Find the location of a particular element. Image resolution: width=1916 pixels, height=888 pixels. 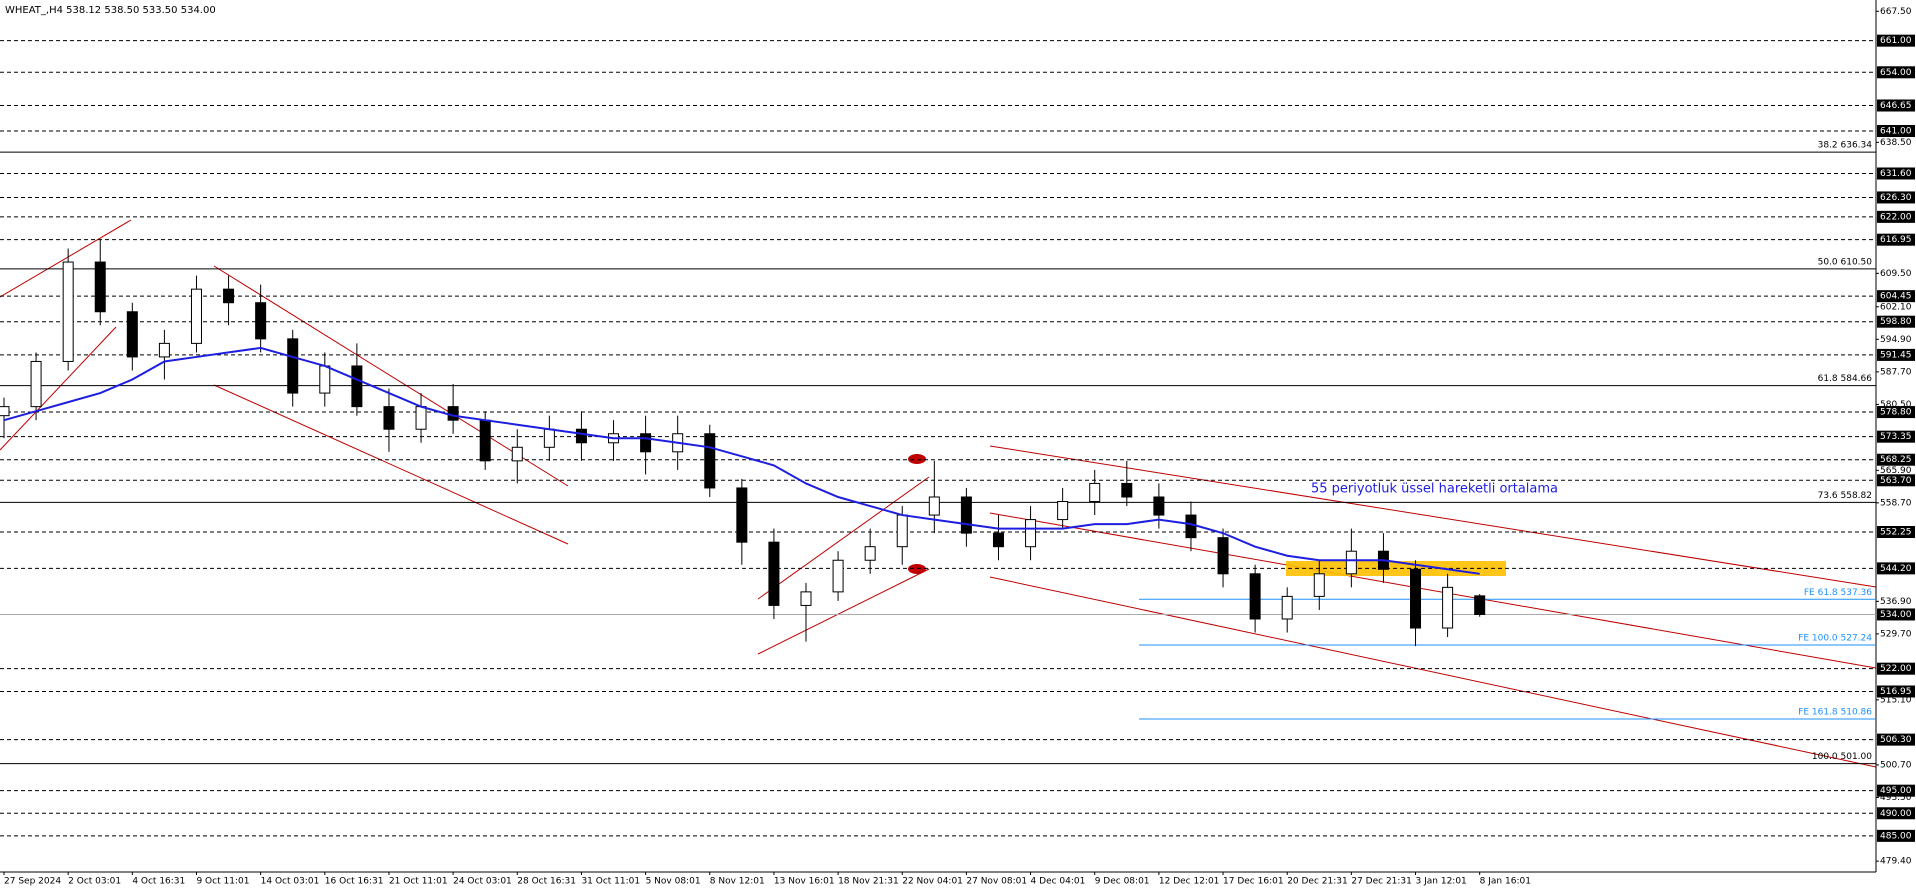

level-label: 631.60 is located at coordinates (1896, 174).